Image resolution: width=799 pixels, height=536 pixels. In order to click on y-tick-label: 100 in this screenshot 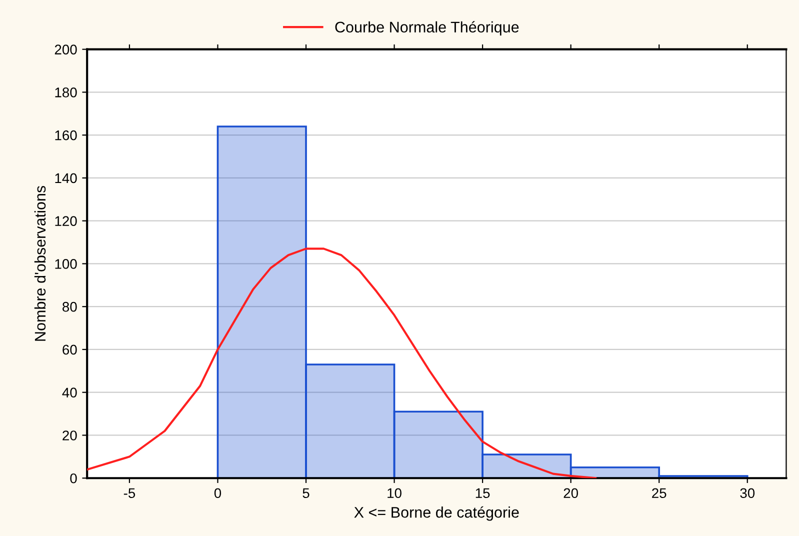, I will do `click(66, 264)`.